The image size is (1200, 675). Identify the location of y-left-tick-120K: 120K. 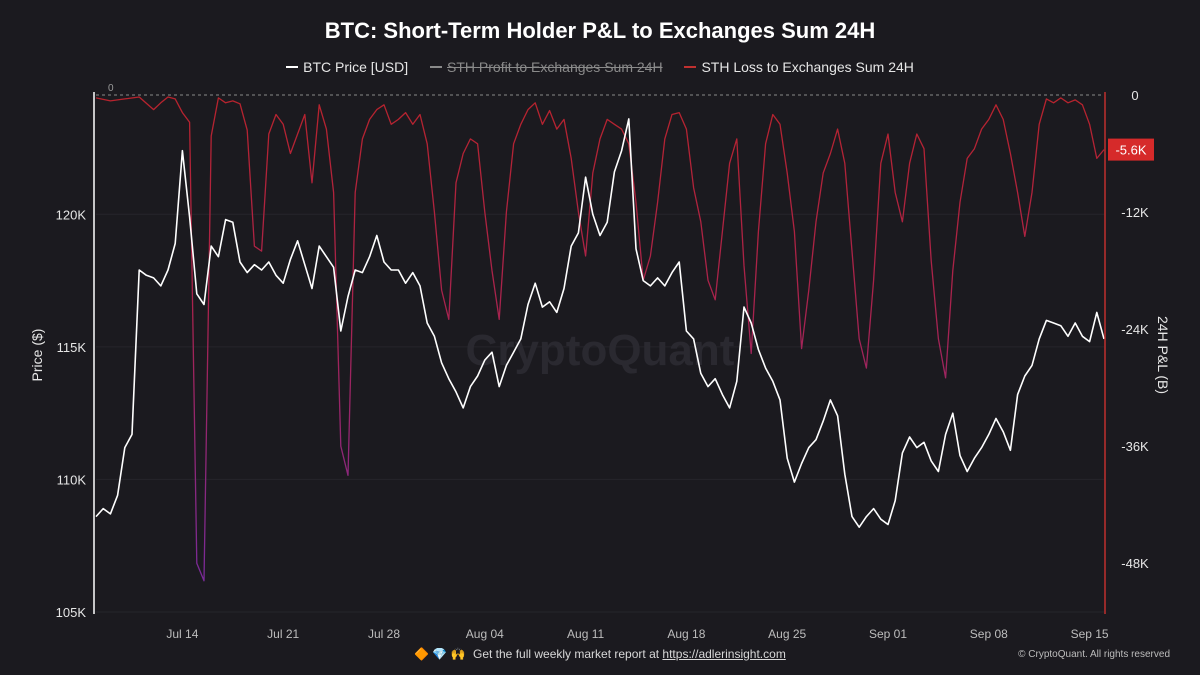
(71, 214).